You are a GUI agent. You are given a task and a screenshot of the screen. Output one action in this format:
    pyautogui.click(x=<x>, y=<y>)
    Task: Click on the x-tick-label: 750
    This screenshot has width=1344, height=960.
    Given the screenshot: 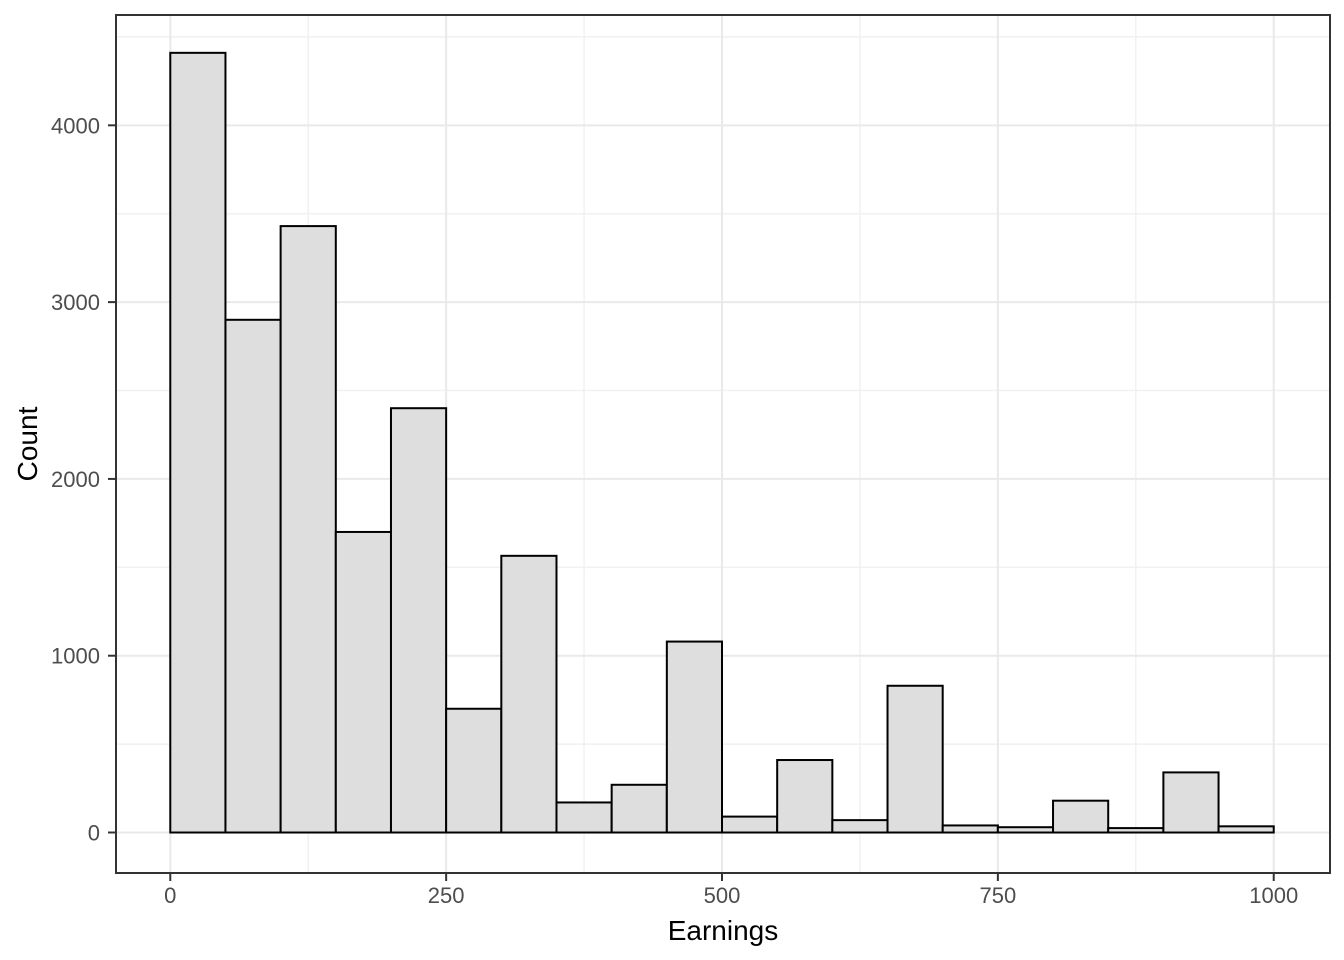 What is the action you would take?
    pyautogui.click(x=998, y=895)
    